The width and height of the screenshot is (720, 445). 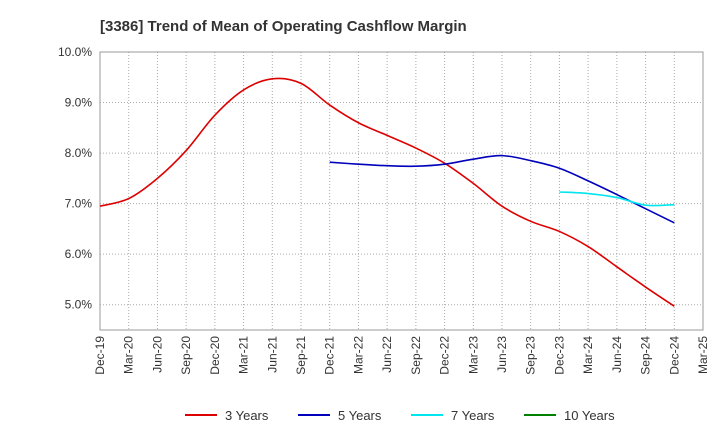 I want to click on x-tick-label: Dec-24, so click(x=674, y=355).